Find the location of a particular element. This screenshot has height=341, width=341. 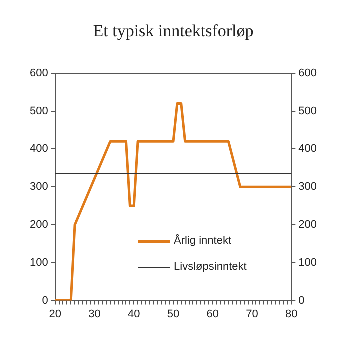

y2-tick-label: 100 is located at coordinates (308, 262).